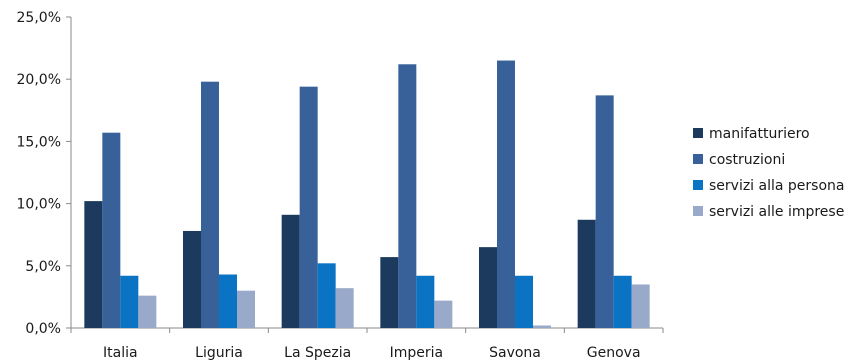 The height and width of the screenshot is (361, 854). Describe the element at coordinates (488, 287) in the screenshot. I see `bar-manifatturiero-Savona` at that location.